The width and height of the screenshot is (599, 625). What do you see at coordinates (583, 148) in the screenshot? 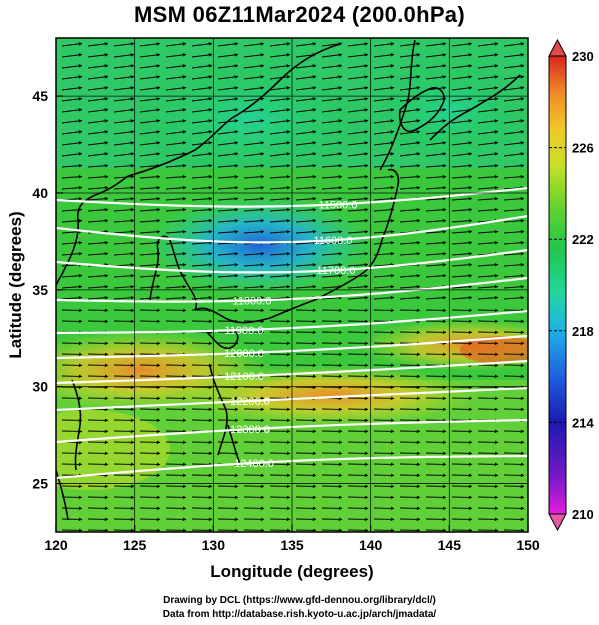
I see `colorbar-tick-label: 226` at bounding box center [583, 148].